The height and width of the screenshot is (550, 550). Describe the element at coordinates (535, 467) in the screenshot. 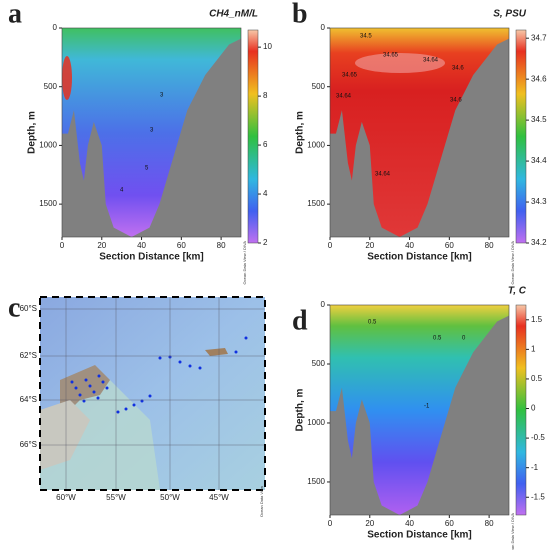

I see `colorbar-tick-label: -1` at that location.